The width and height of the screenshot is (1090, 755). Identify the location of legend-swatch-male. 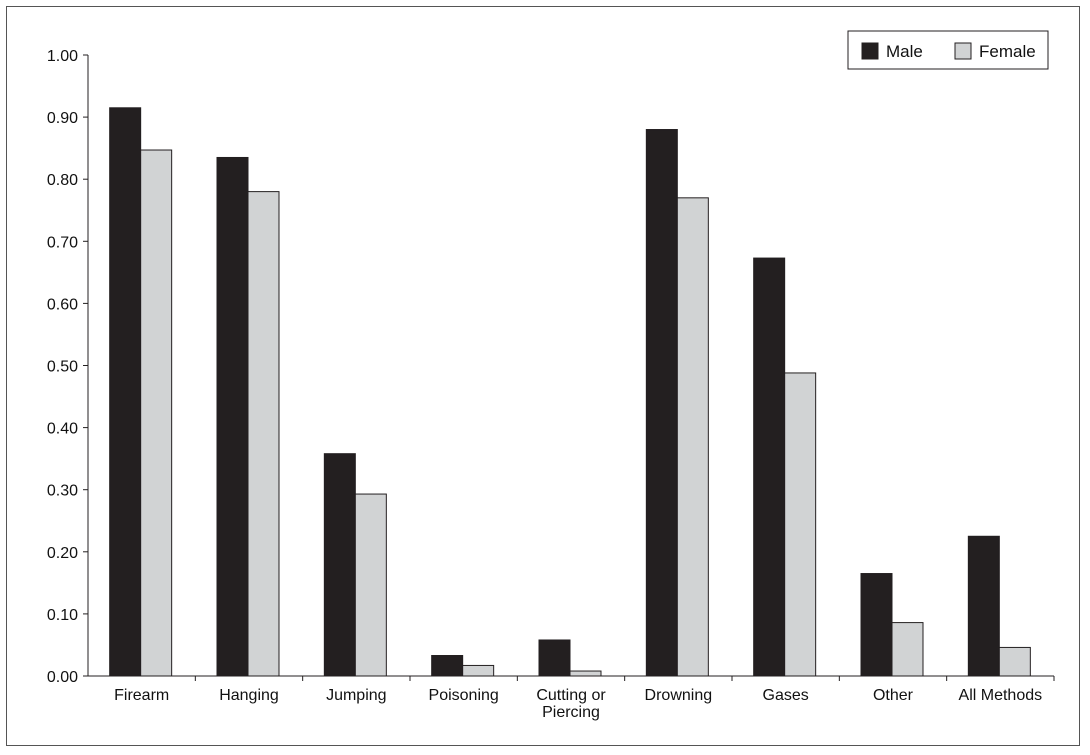
(870, 51).